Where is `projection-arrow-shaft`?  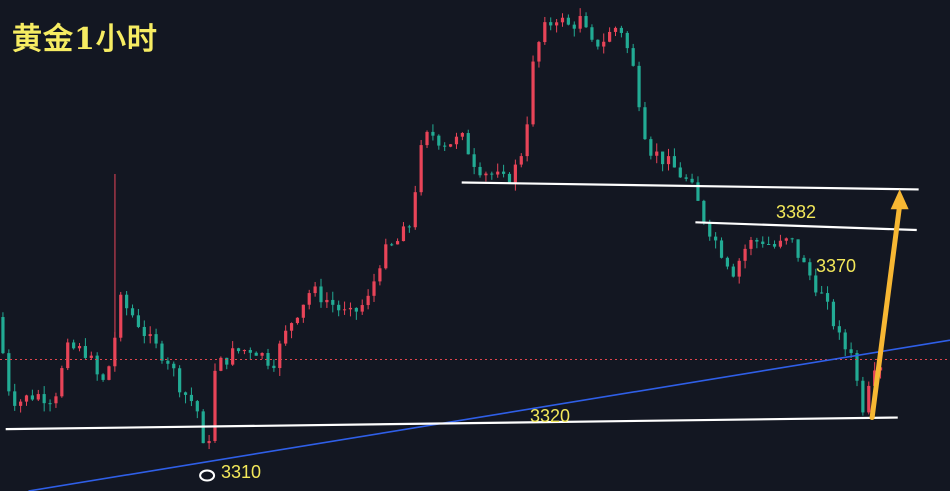
projection-arrow-shaft is located at coordinates (886, 311).